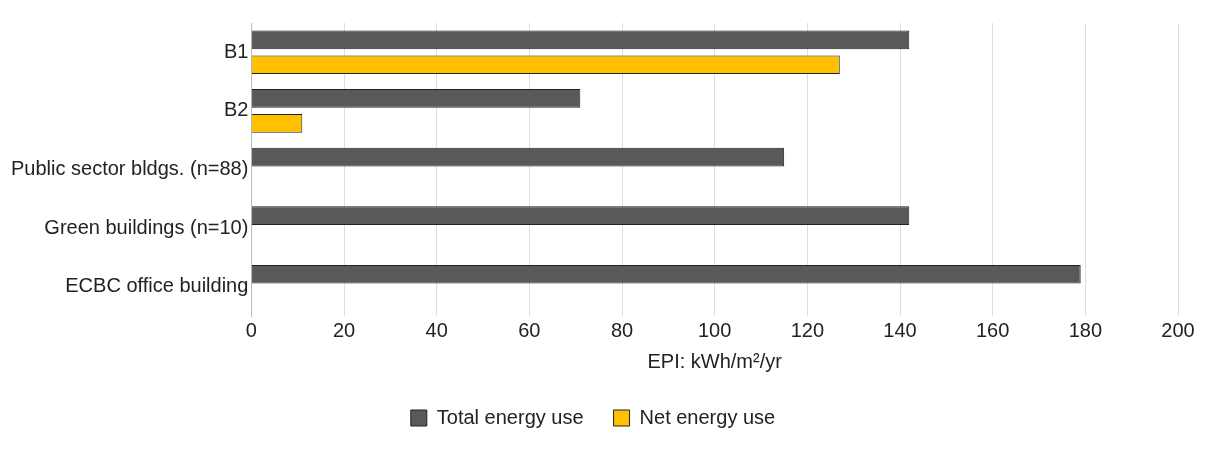 This screenshot has height=450, width=1210. What do you see at coordinates (1178, 329) in the screenshot?
I see `x-tick-label: 200` at bounding box center [1178, 329].